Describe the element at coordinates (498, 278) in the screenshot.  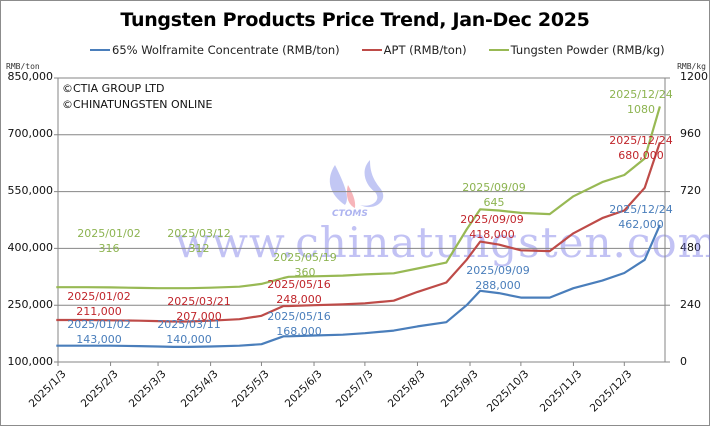
I see `data-label: 2025/09/09 288,000` at that location.